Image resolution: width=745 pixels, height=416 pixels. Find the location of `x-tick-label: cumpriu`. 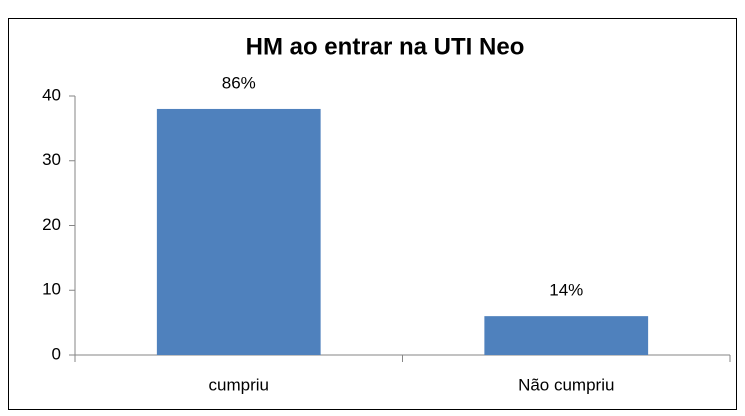

x-tick-label: cumpriu is located at coordinates (239, 384).